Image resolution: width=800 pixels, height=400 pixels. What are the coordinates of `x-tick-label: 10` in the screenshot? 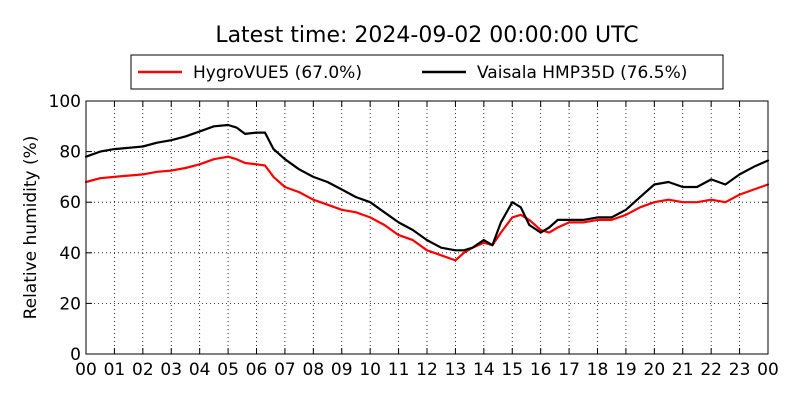 It's located at (370, 370).